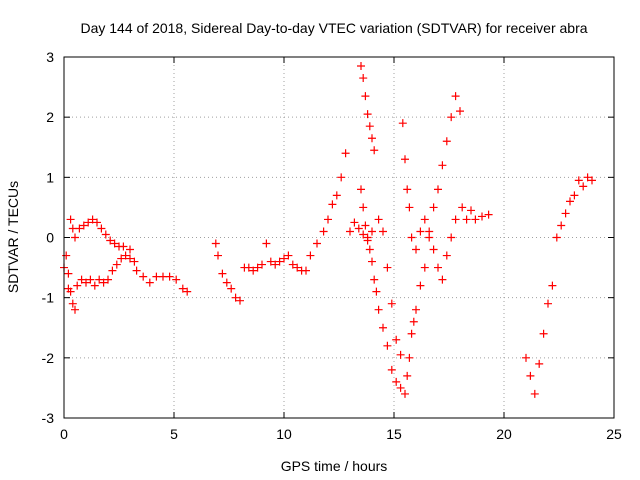  What do you see at coordinates (50, 117) in the screenshot?
I see `y-tick-label: 2` at bounding box center [50, 117].